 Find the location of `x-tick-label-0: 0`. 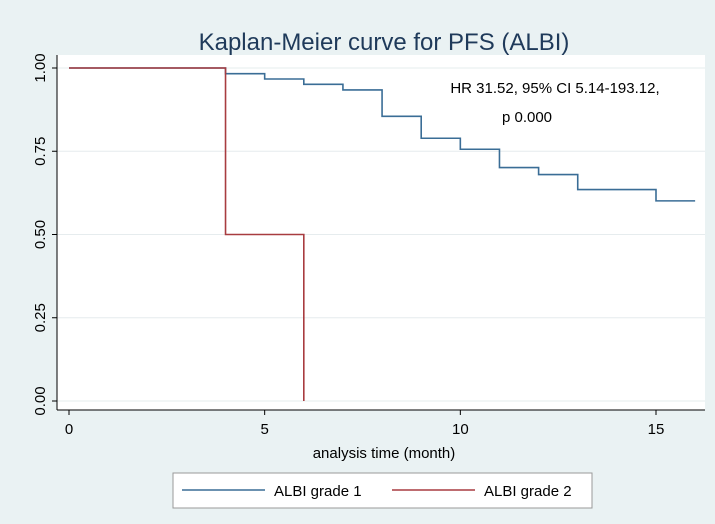

x-tick-label-0: 0 is located at coordinates (69, 429).